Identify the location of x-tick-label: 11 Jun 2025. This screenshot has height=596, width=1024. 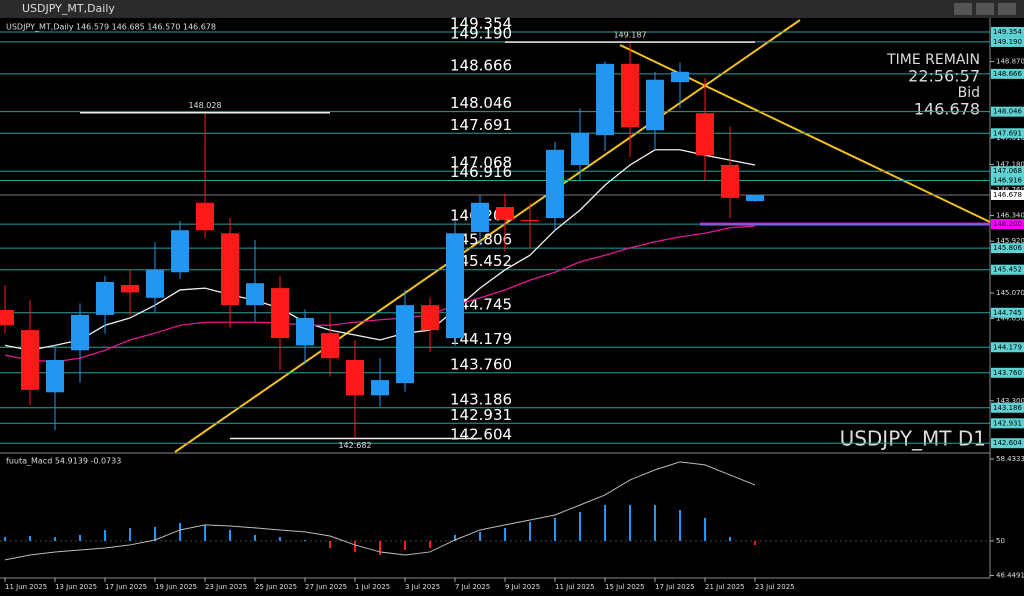
(26, 587).